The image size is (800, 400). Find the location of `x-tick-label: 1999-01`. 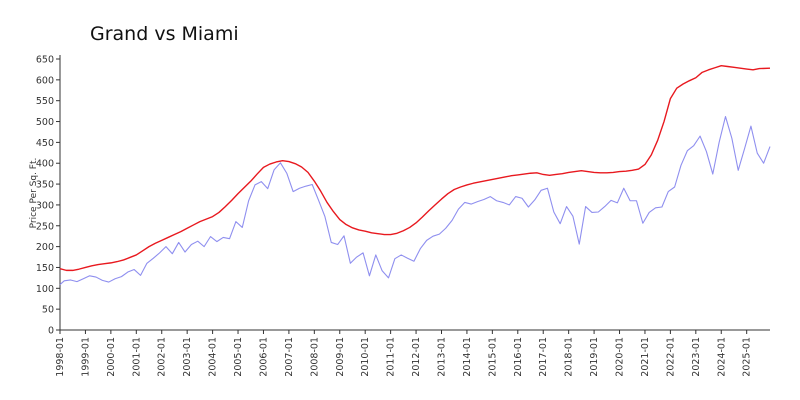

x-tick-label: 1999-01 is located at coordinates (85, 357).